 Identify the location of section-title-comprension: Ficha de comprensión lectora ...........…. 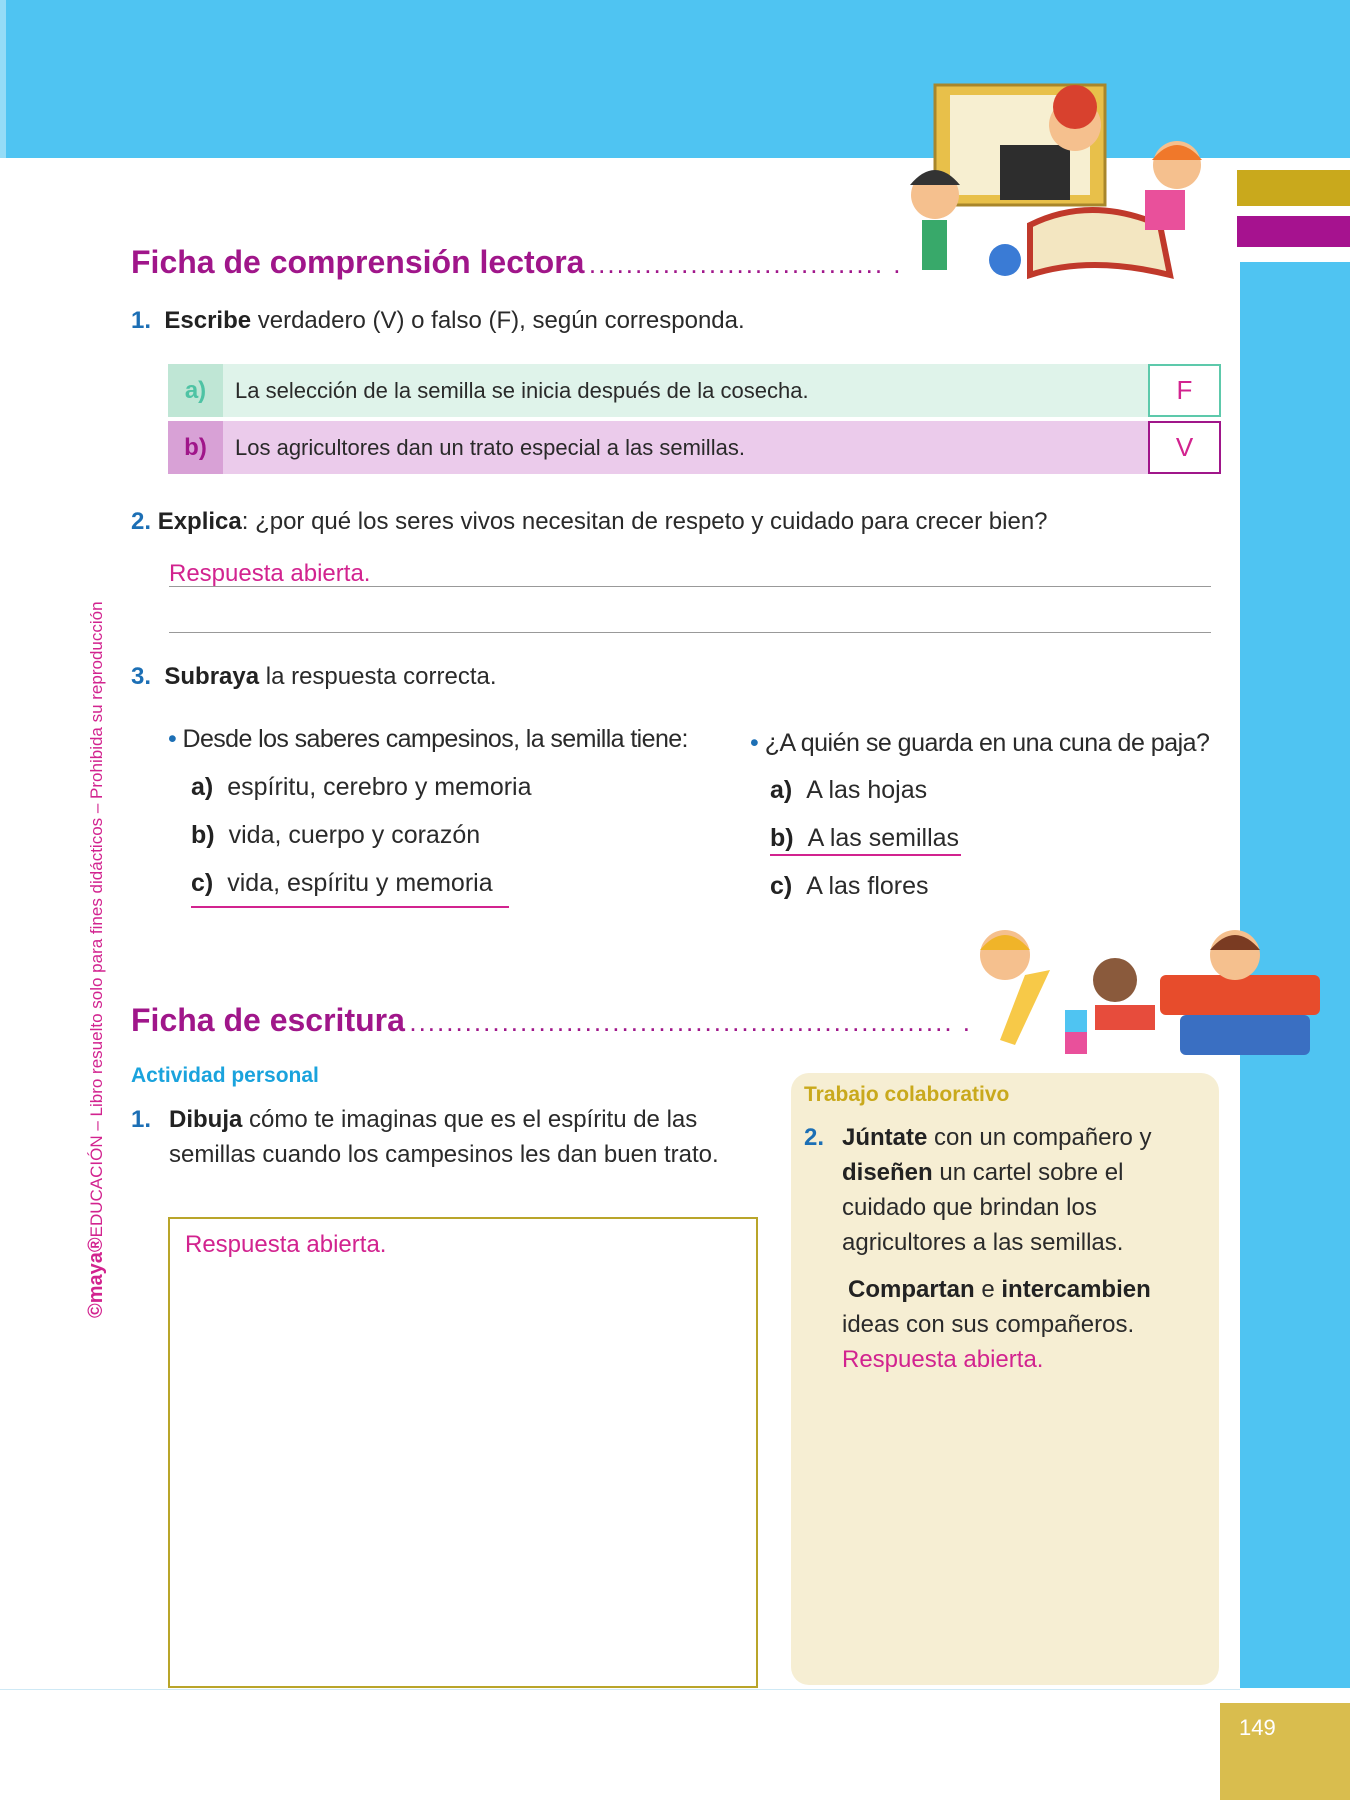
(517, 262).